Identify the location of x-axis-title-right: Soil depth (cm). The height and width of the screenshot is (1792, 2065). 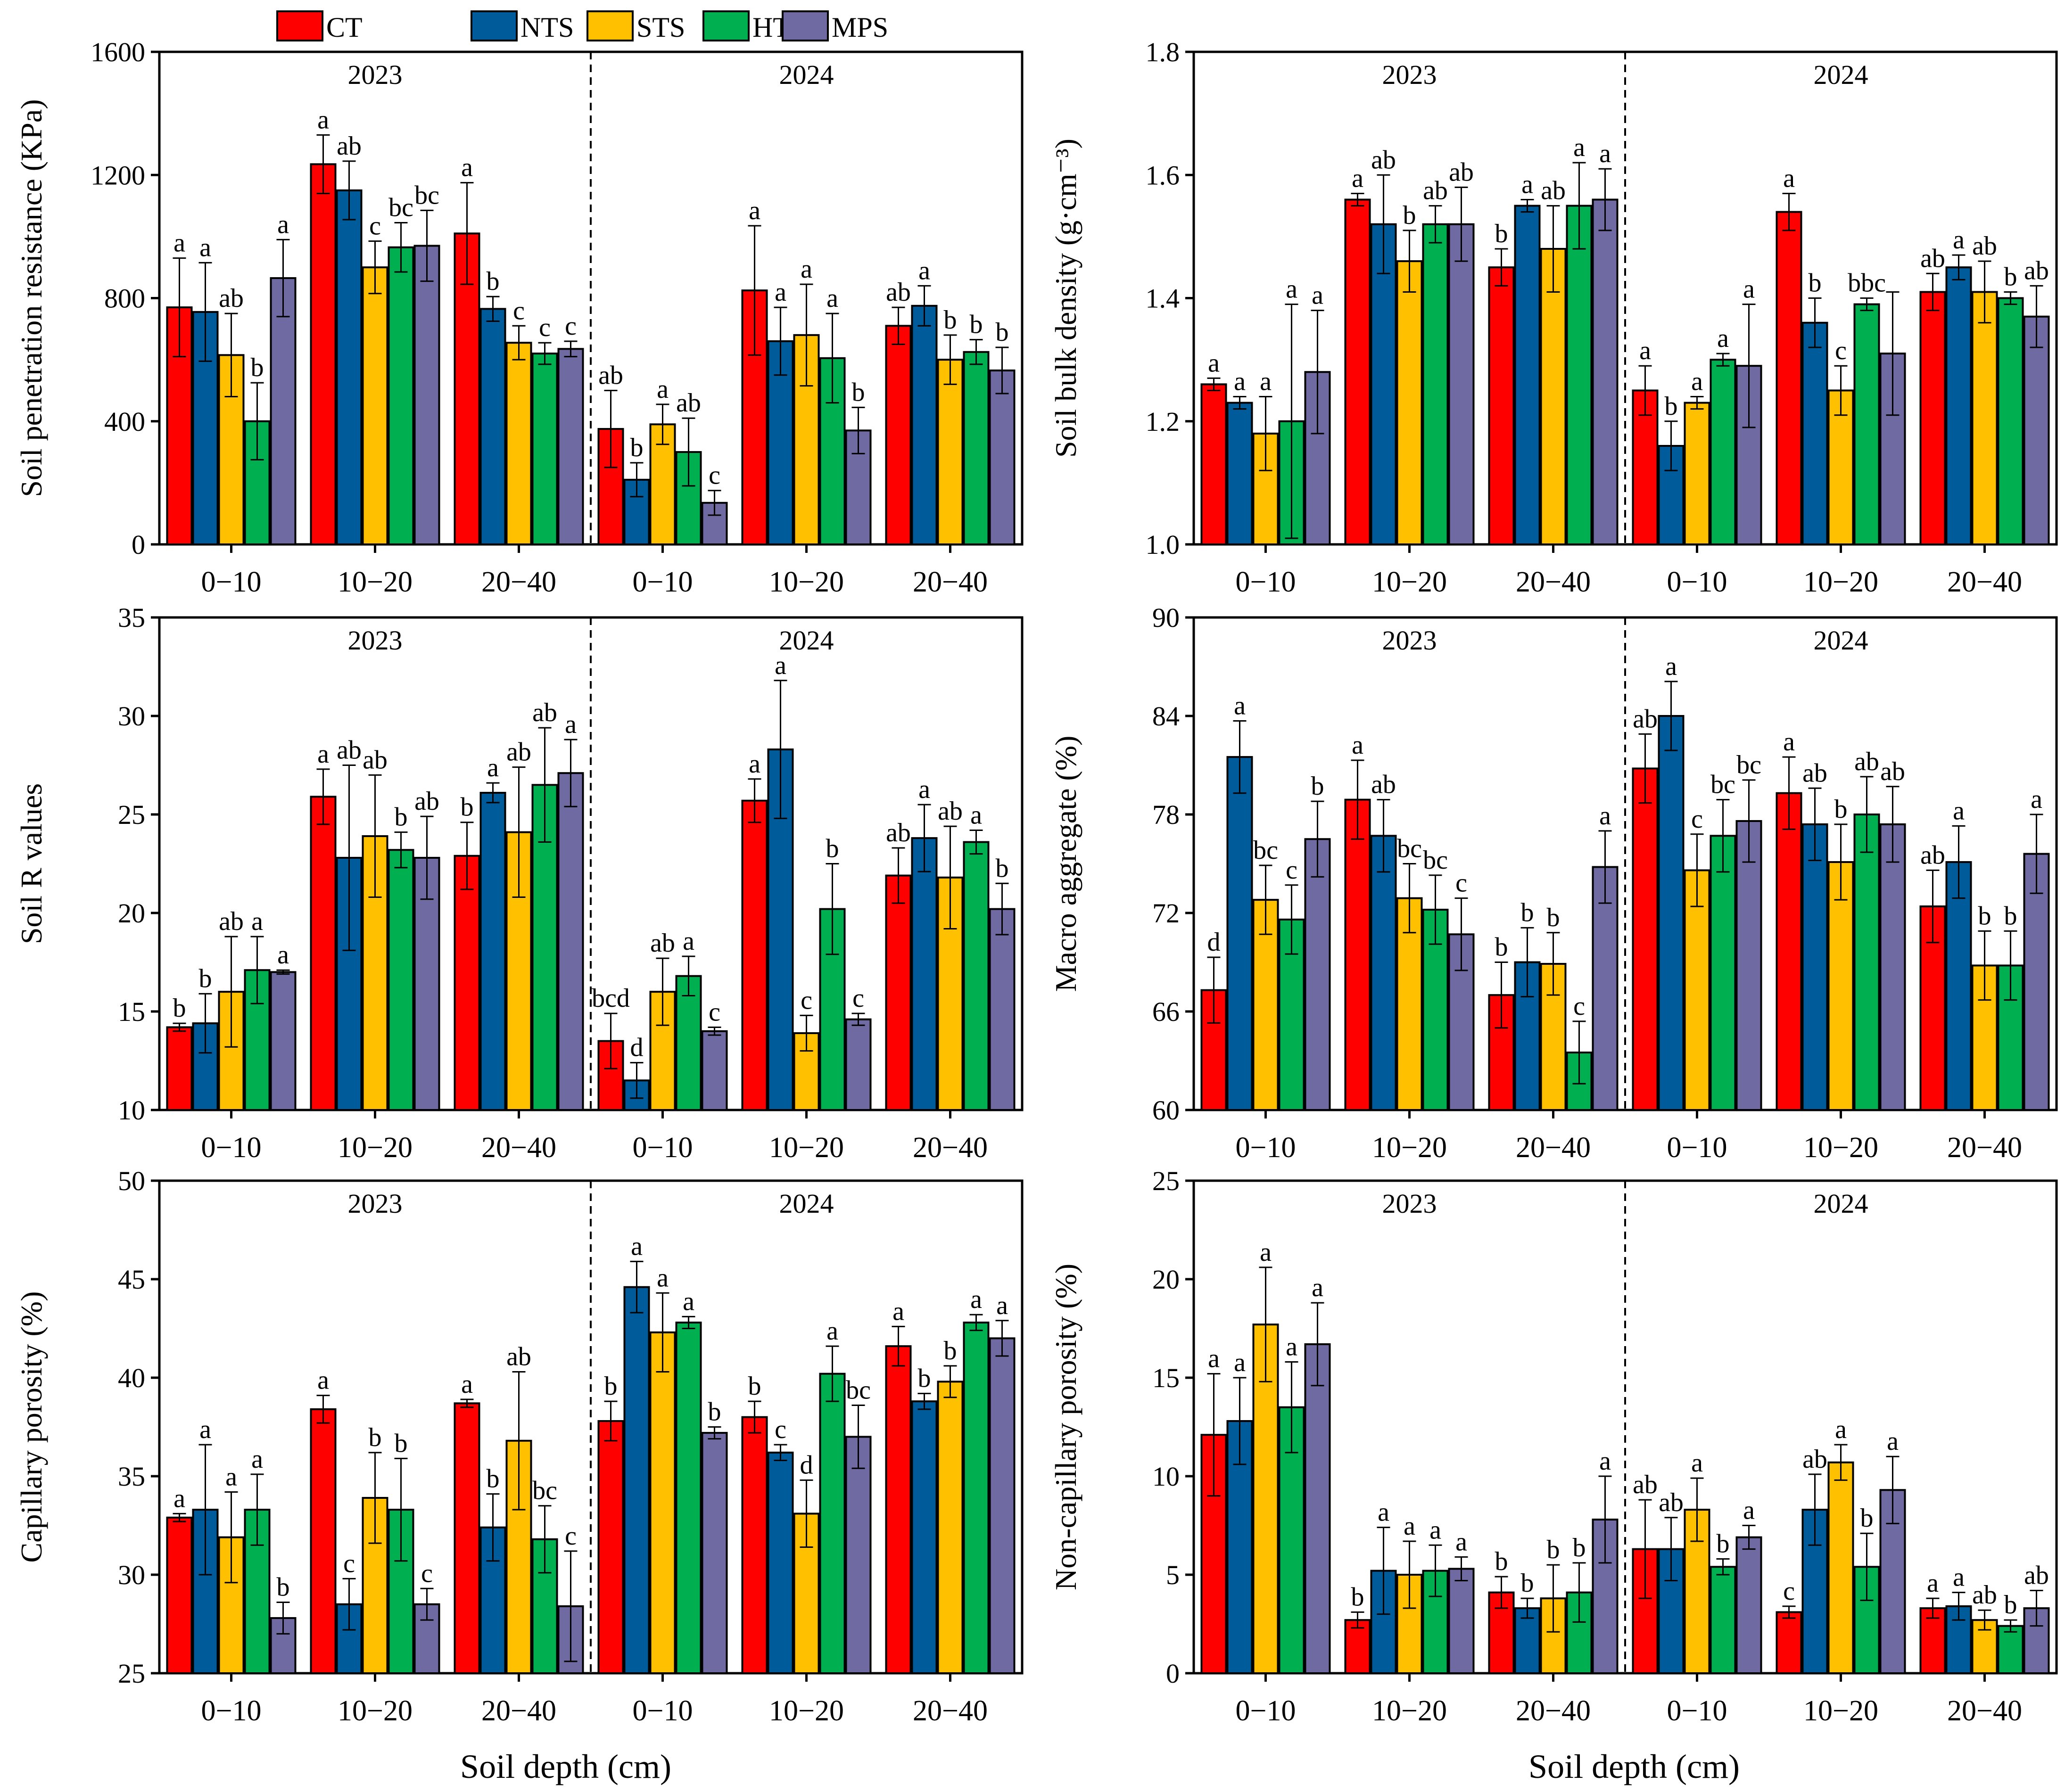
(1634, 1766).